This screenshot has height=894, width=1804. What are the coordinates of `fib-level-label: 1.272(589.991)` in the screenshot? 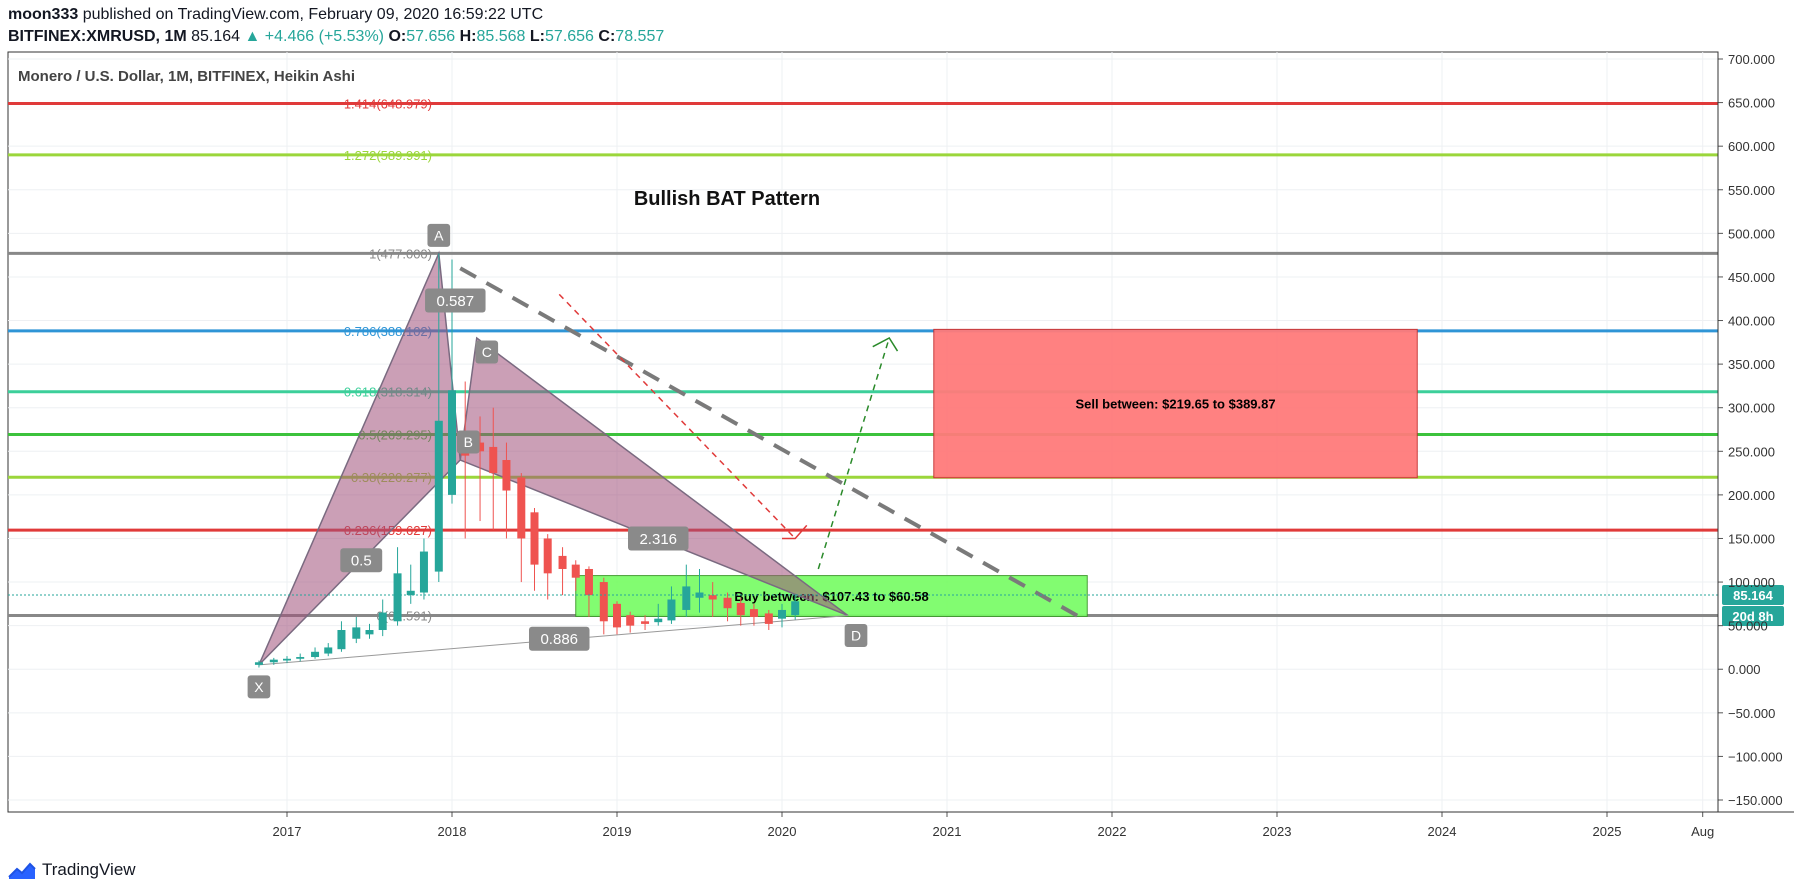 It's located at (388, 155).